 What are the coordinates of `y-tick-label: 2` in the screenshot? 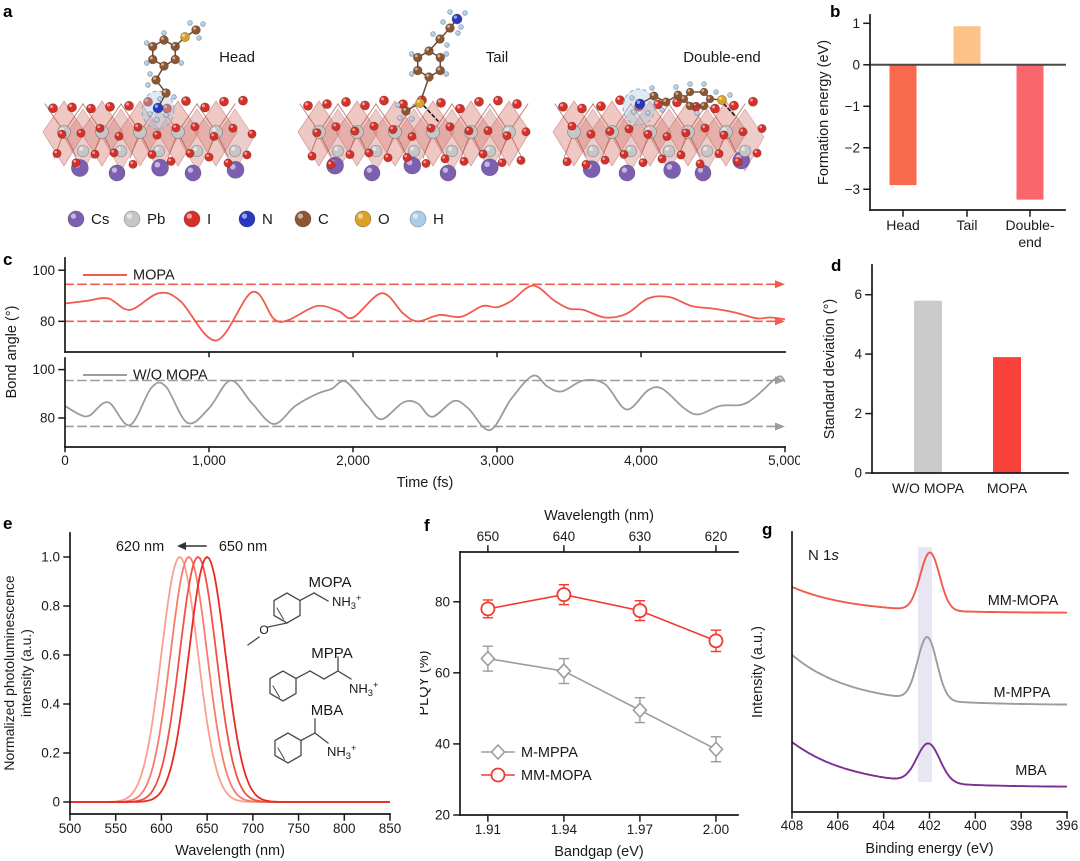 It's located at (858, 413).